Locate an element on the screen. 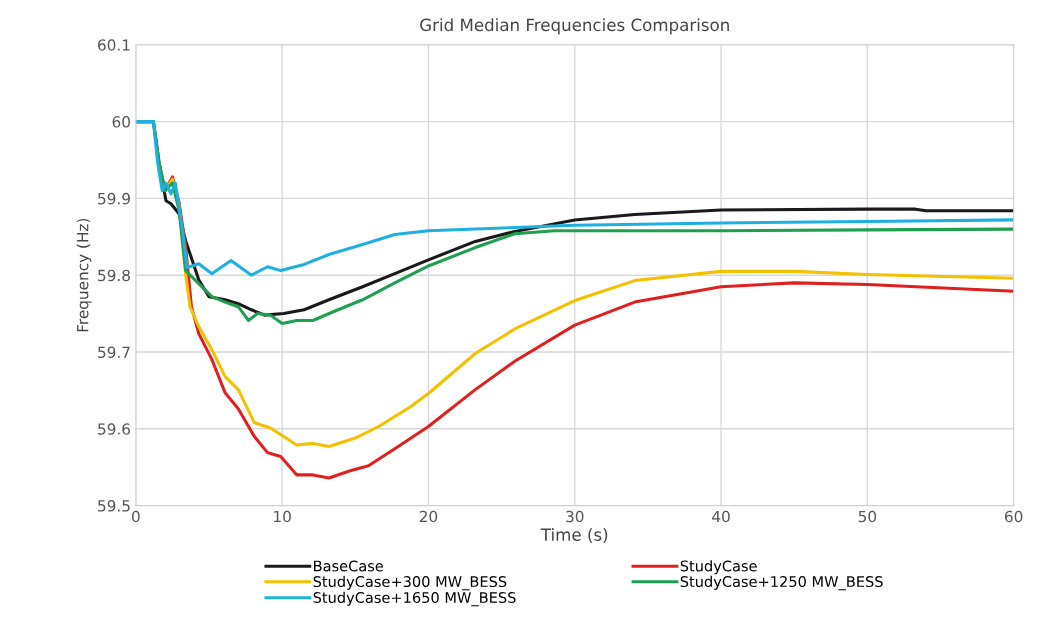 The height and width of the screenshot is (640, 1045). x-tick-label: 0 is located at coordinates (136, 516).